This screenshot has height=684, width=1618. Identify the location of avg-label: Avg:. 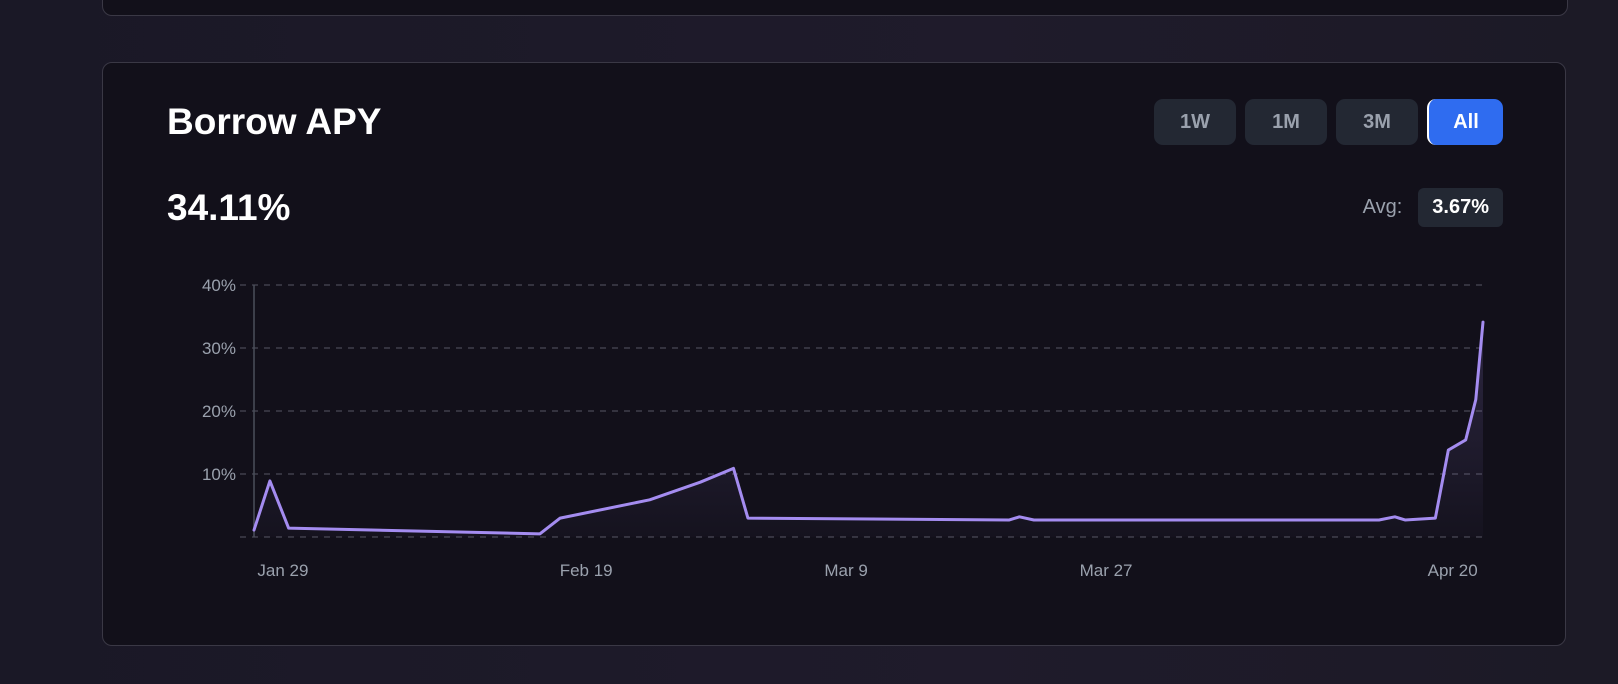
(1382, 207).